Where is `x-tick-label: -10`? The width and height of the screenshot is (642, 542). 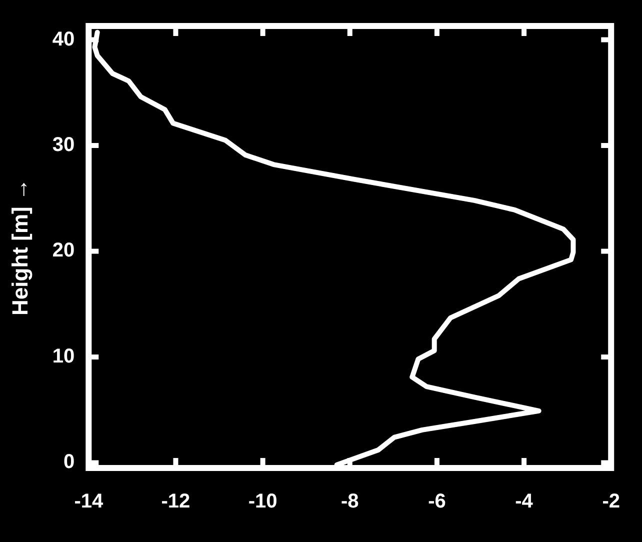 x-tick-label: -10 is located at coordinates (263, 501).